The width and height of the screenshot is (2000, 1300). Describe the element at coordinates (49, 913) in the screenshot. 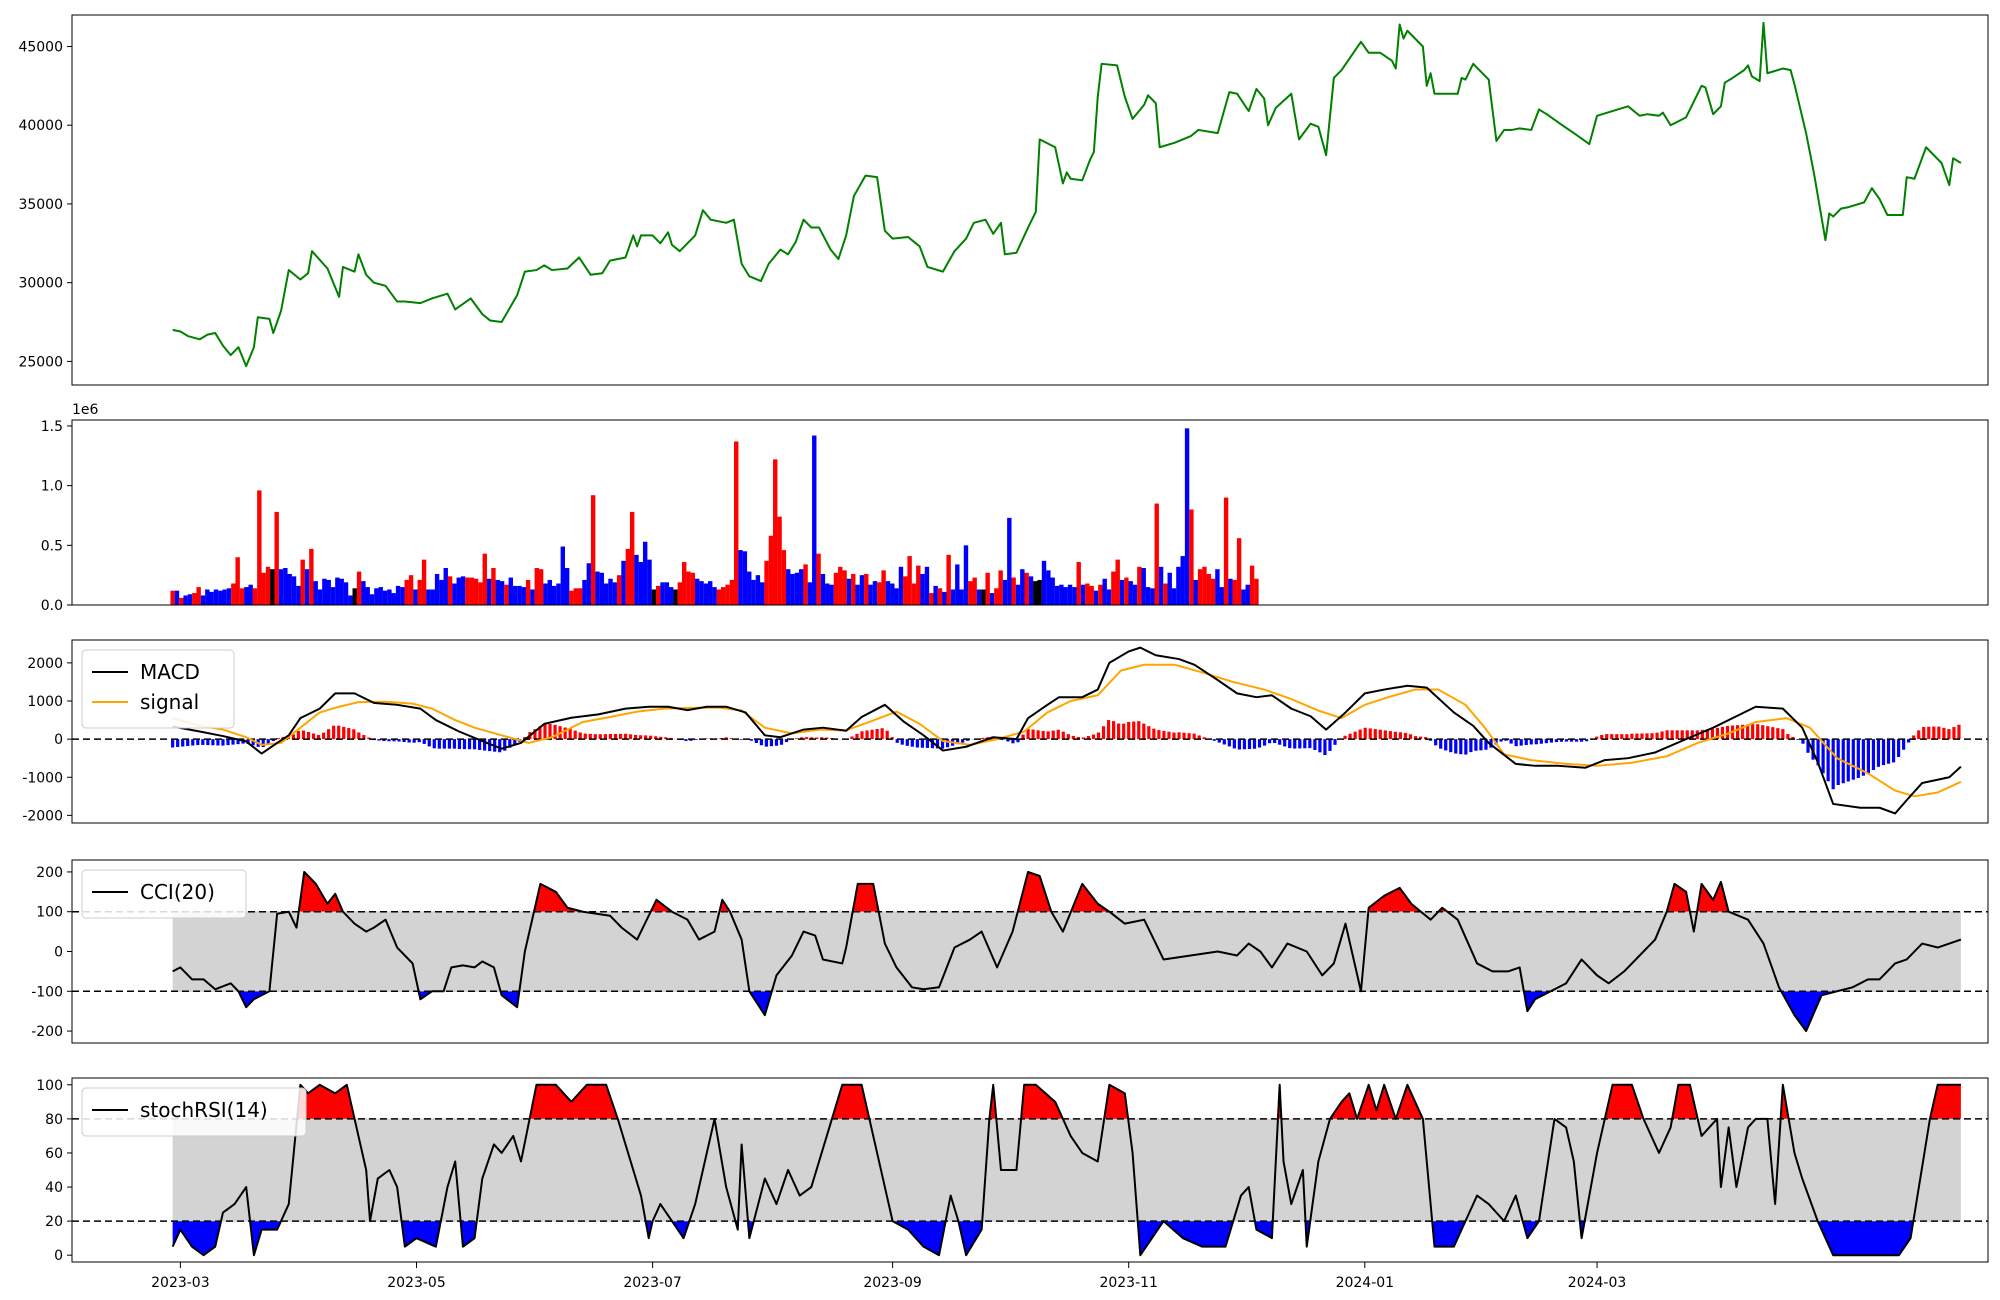

I see `y-tick-label: 100` at that location.